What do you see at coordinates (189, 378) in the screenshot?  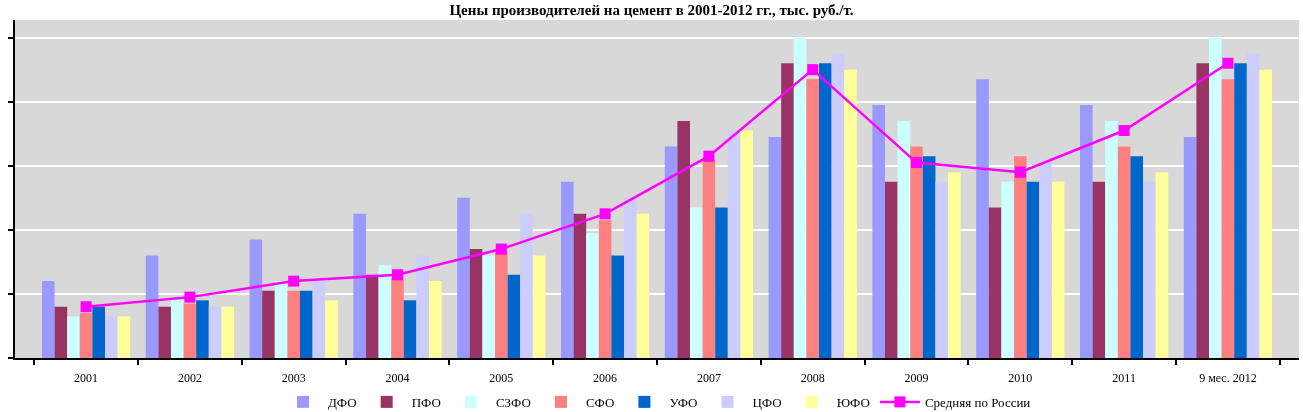 I see `x-tick-label: 2002` at bounding box center [189, 378].